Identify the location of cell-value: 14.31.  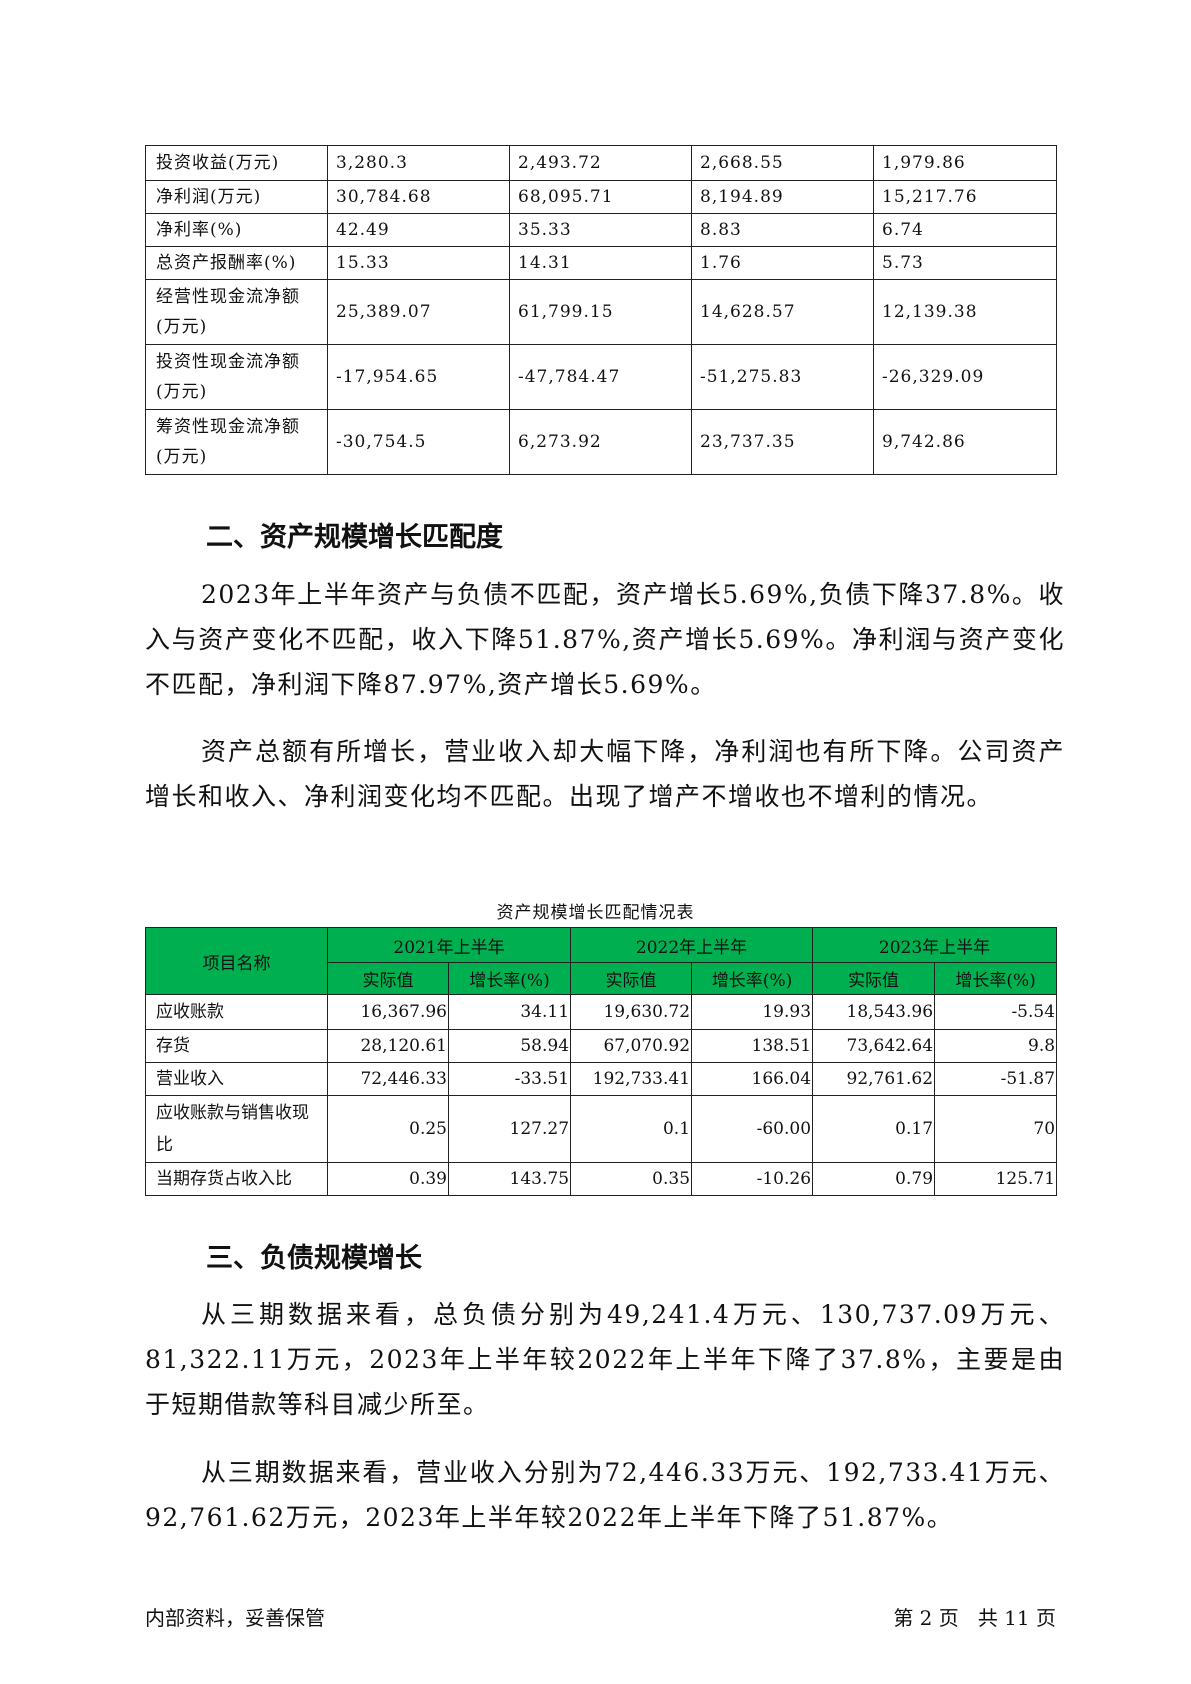
(600, 263).